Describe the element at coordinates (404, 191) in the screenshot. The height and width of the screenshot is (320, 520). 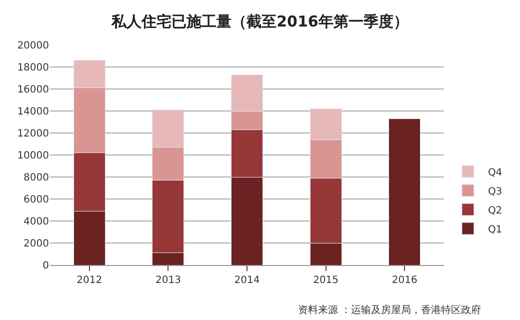
I see `bar` at that location.